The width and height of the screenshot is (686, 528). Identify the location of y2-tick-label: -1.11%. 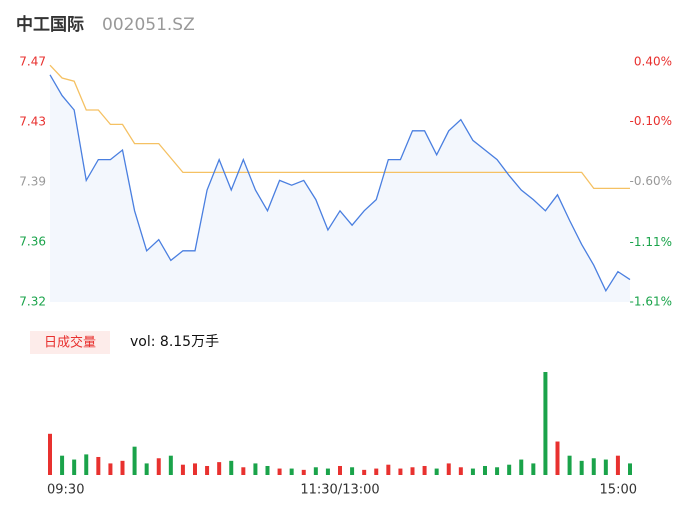
(651, 242).